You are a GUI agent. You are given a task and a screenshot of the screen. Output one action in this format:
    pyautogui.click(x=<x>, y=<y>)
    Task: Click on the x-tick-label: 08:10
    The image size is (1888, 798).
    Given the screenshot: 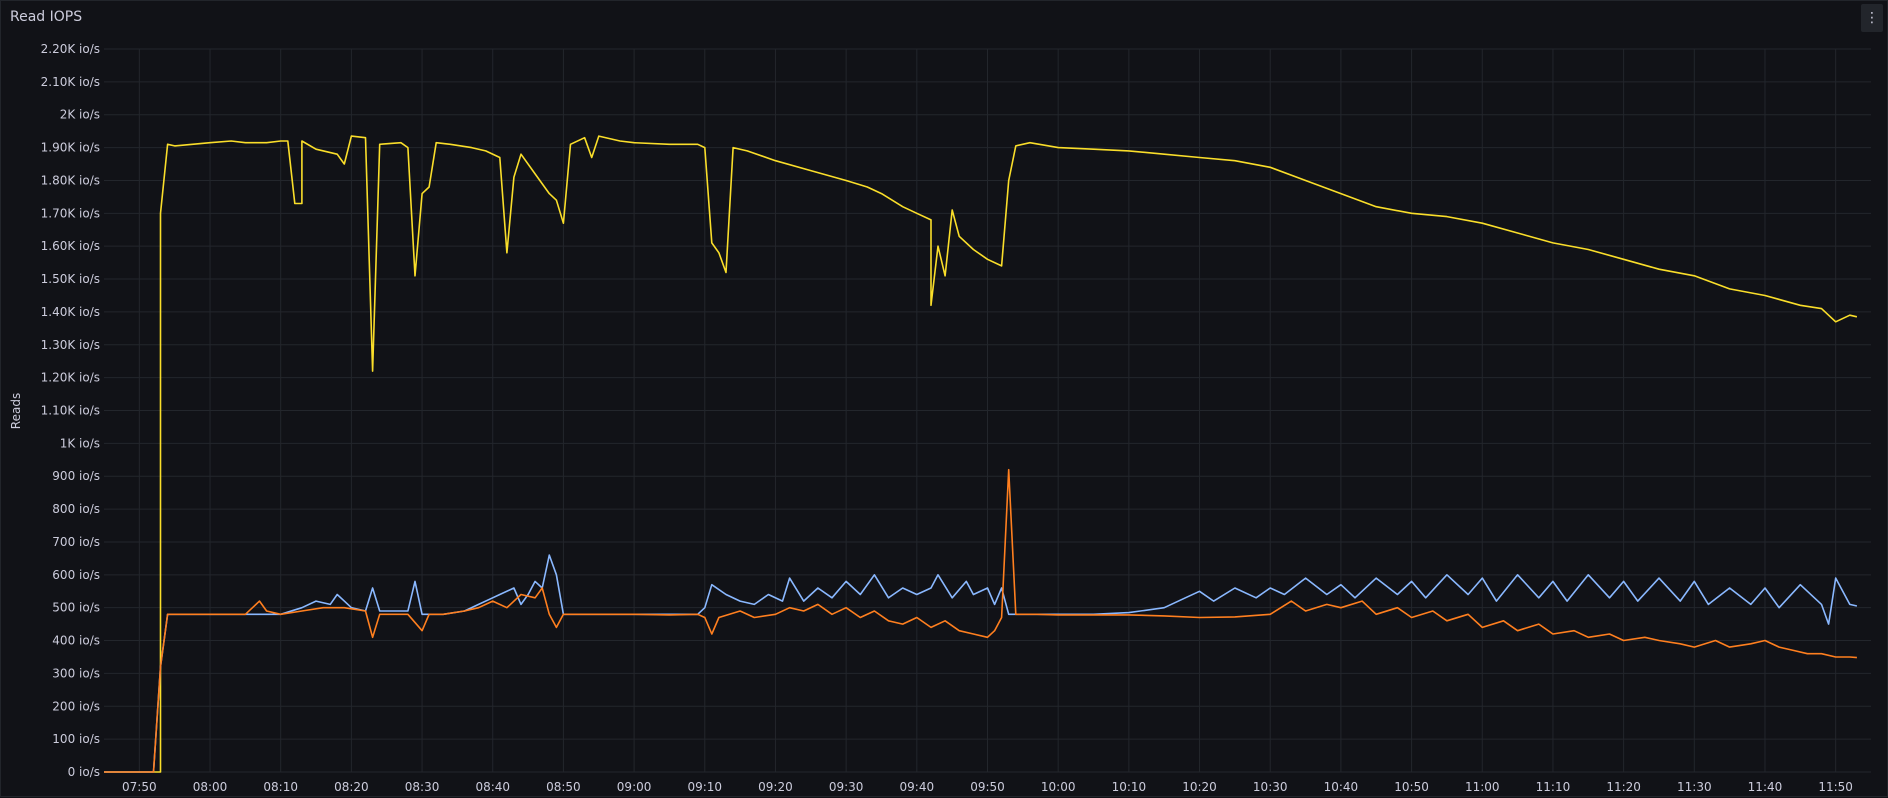 What is the action you would take?
    pyautogui.click(x=280, y=787)
    